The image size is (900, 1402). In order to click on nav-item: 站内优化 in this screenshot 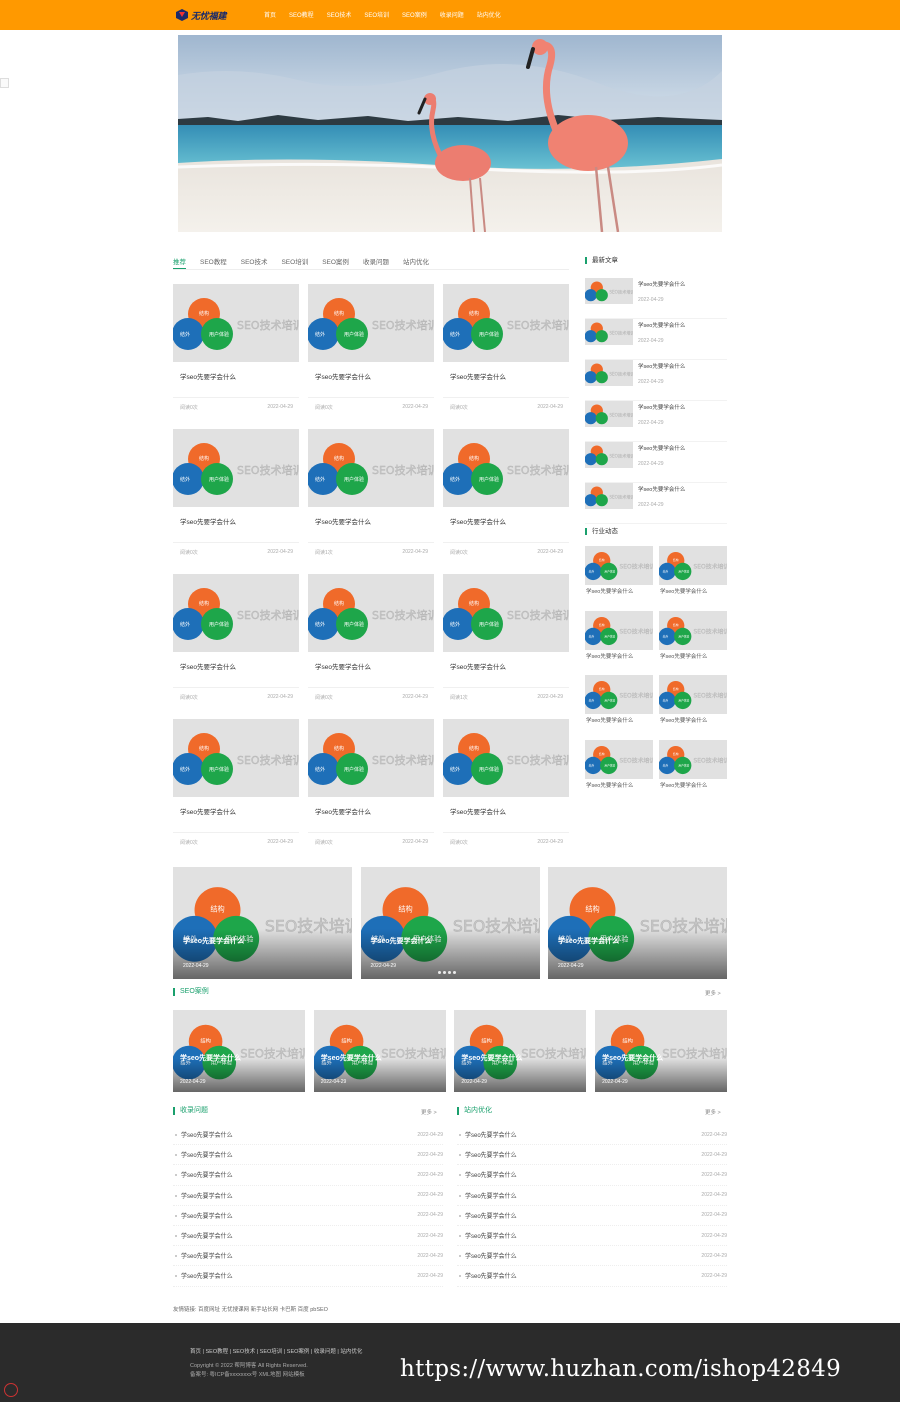, I will do `click(488, 16)`.